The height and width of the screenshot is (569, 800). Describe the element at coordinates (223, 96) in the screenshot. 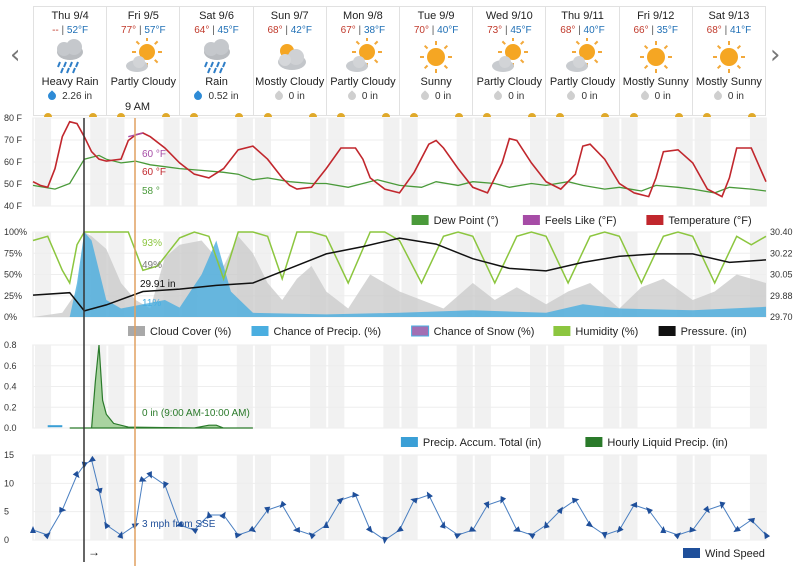

I see `day-precip-amount: 0.52 in` at that location.